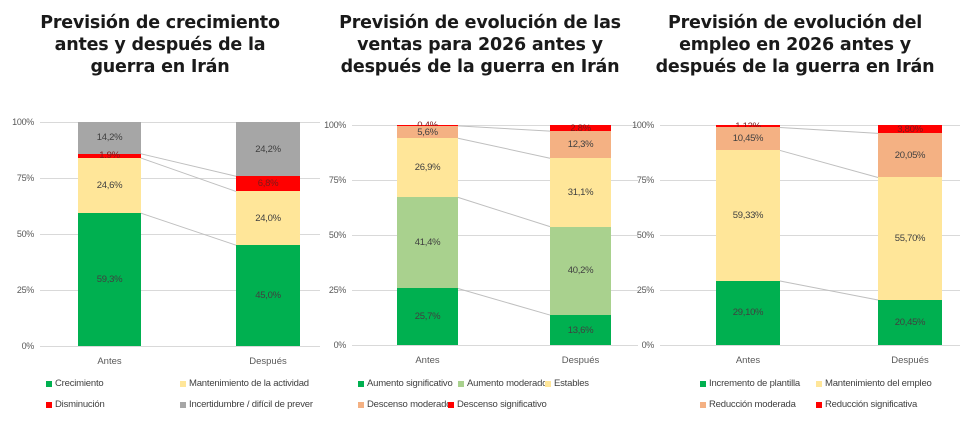 This screenshot has height=421, width=960. What do you see at coordinates (748, 312) in the screenshot?
I see `bar-segment: 29,10%` at bounding box center [748, 312].